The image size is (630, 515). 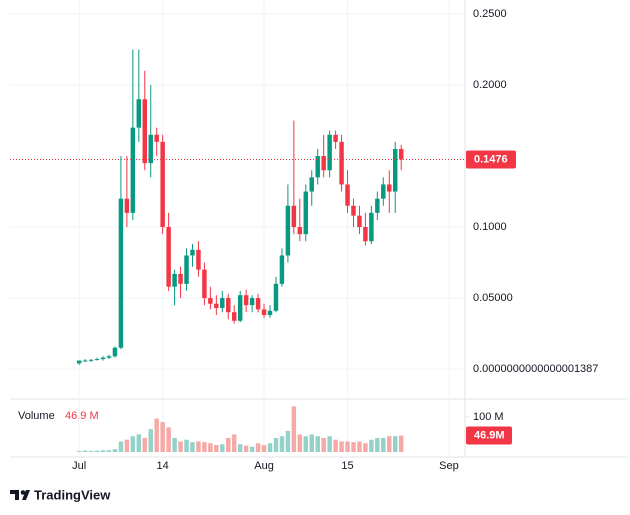 What do you see at coordinates (79, 466) in the screenshot?
I see `x-tick-label: Jul` at bounding box center [79, 466].